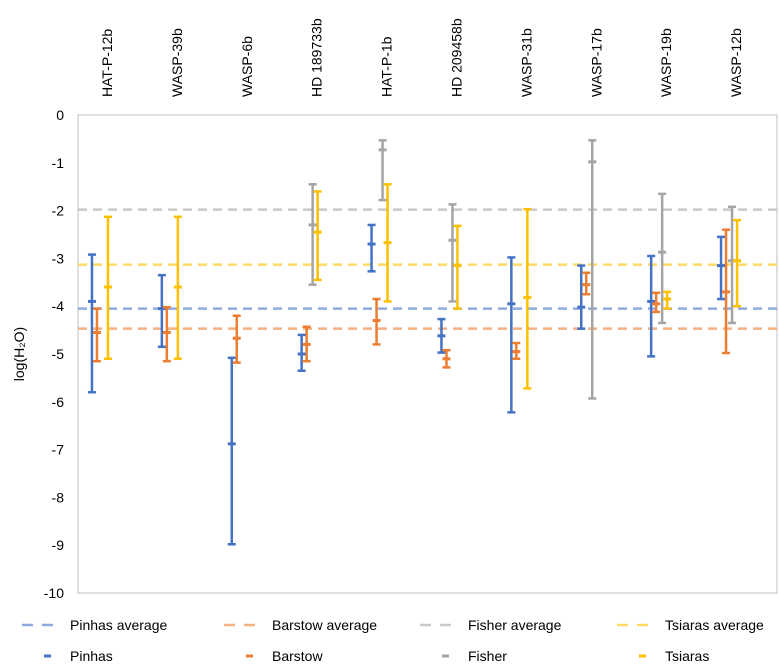 The height and width of the screenshot is (668, 779). I want to click on legend-label: Barstow average, so click(324, 625).